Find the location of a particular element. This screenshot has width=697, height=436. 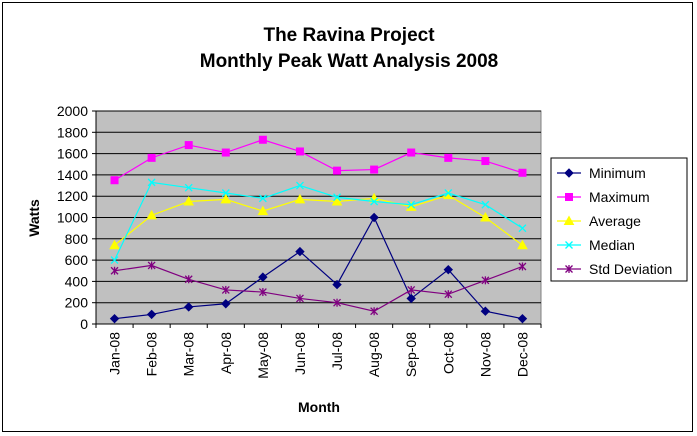

legend-item-maximum: Maximum is located at coordinates (603, 197).